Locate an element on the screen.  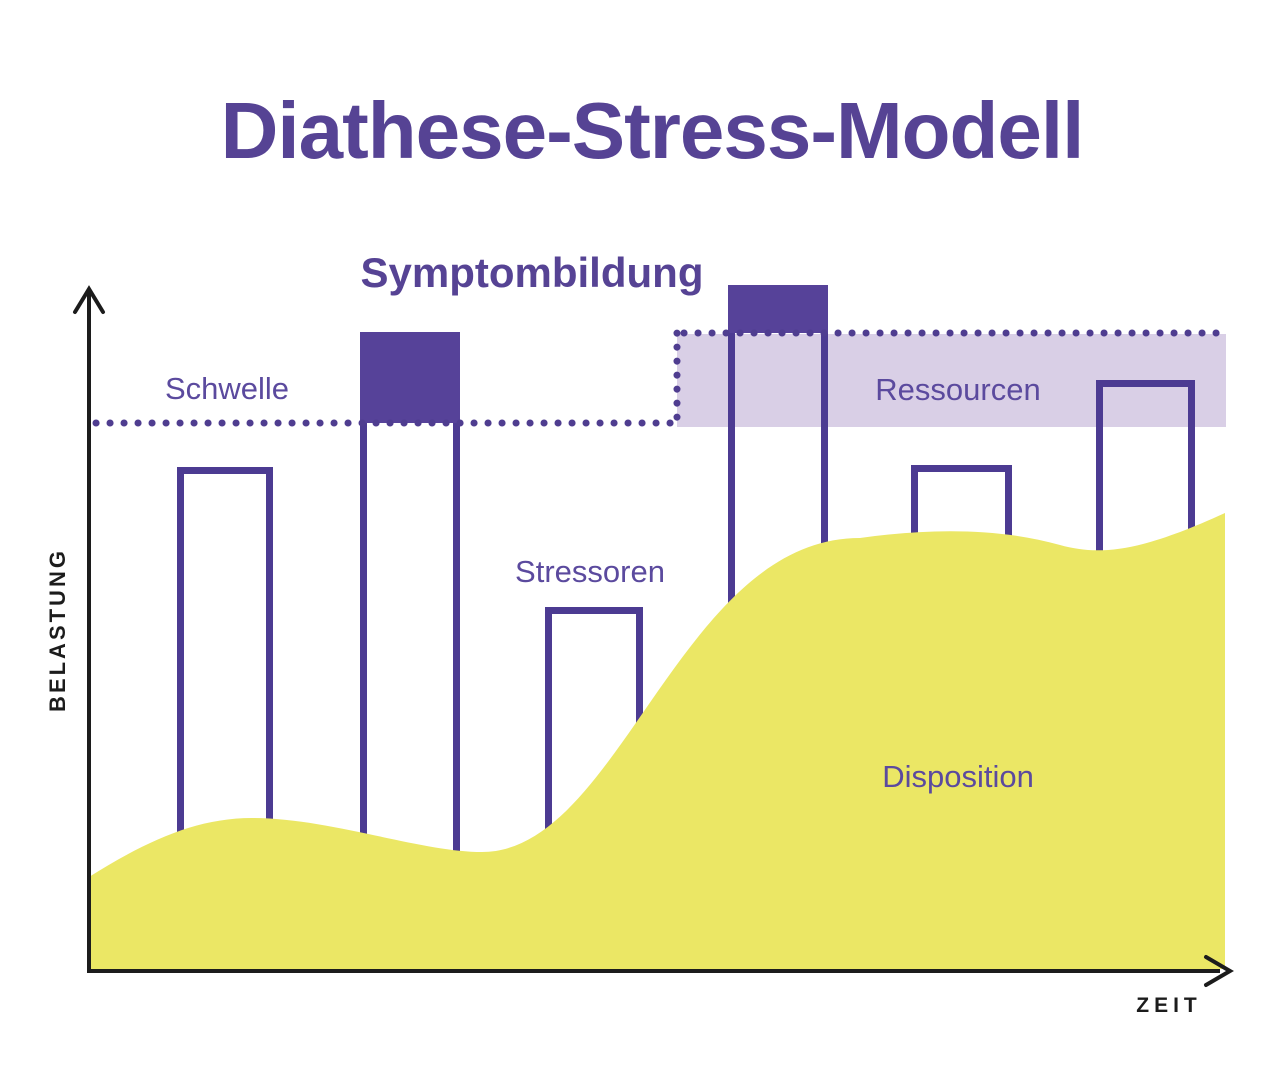
disposition-label: Disposition is located at coordinates (958, 776).